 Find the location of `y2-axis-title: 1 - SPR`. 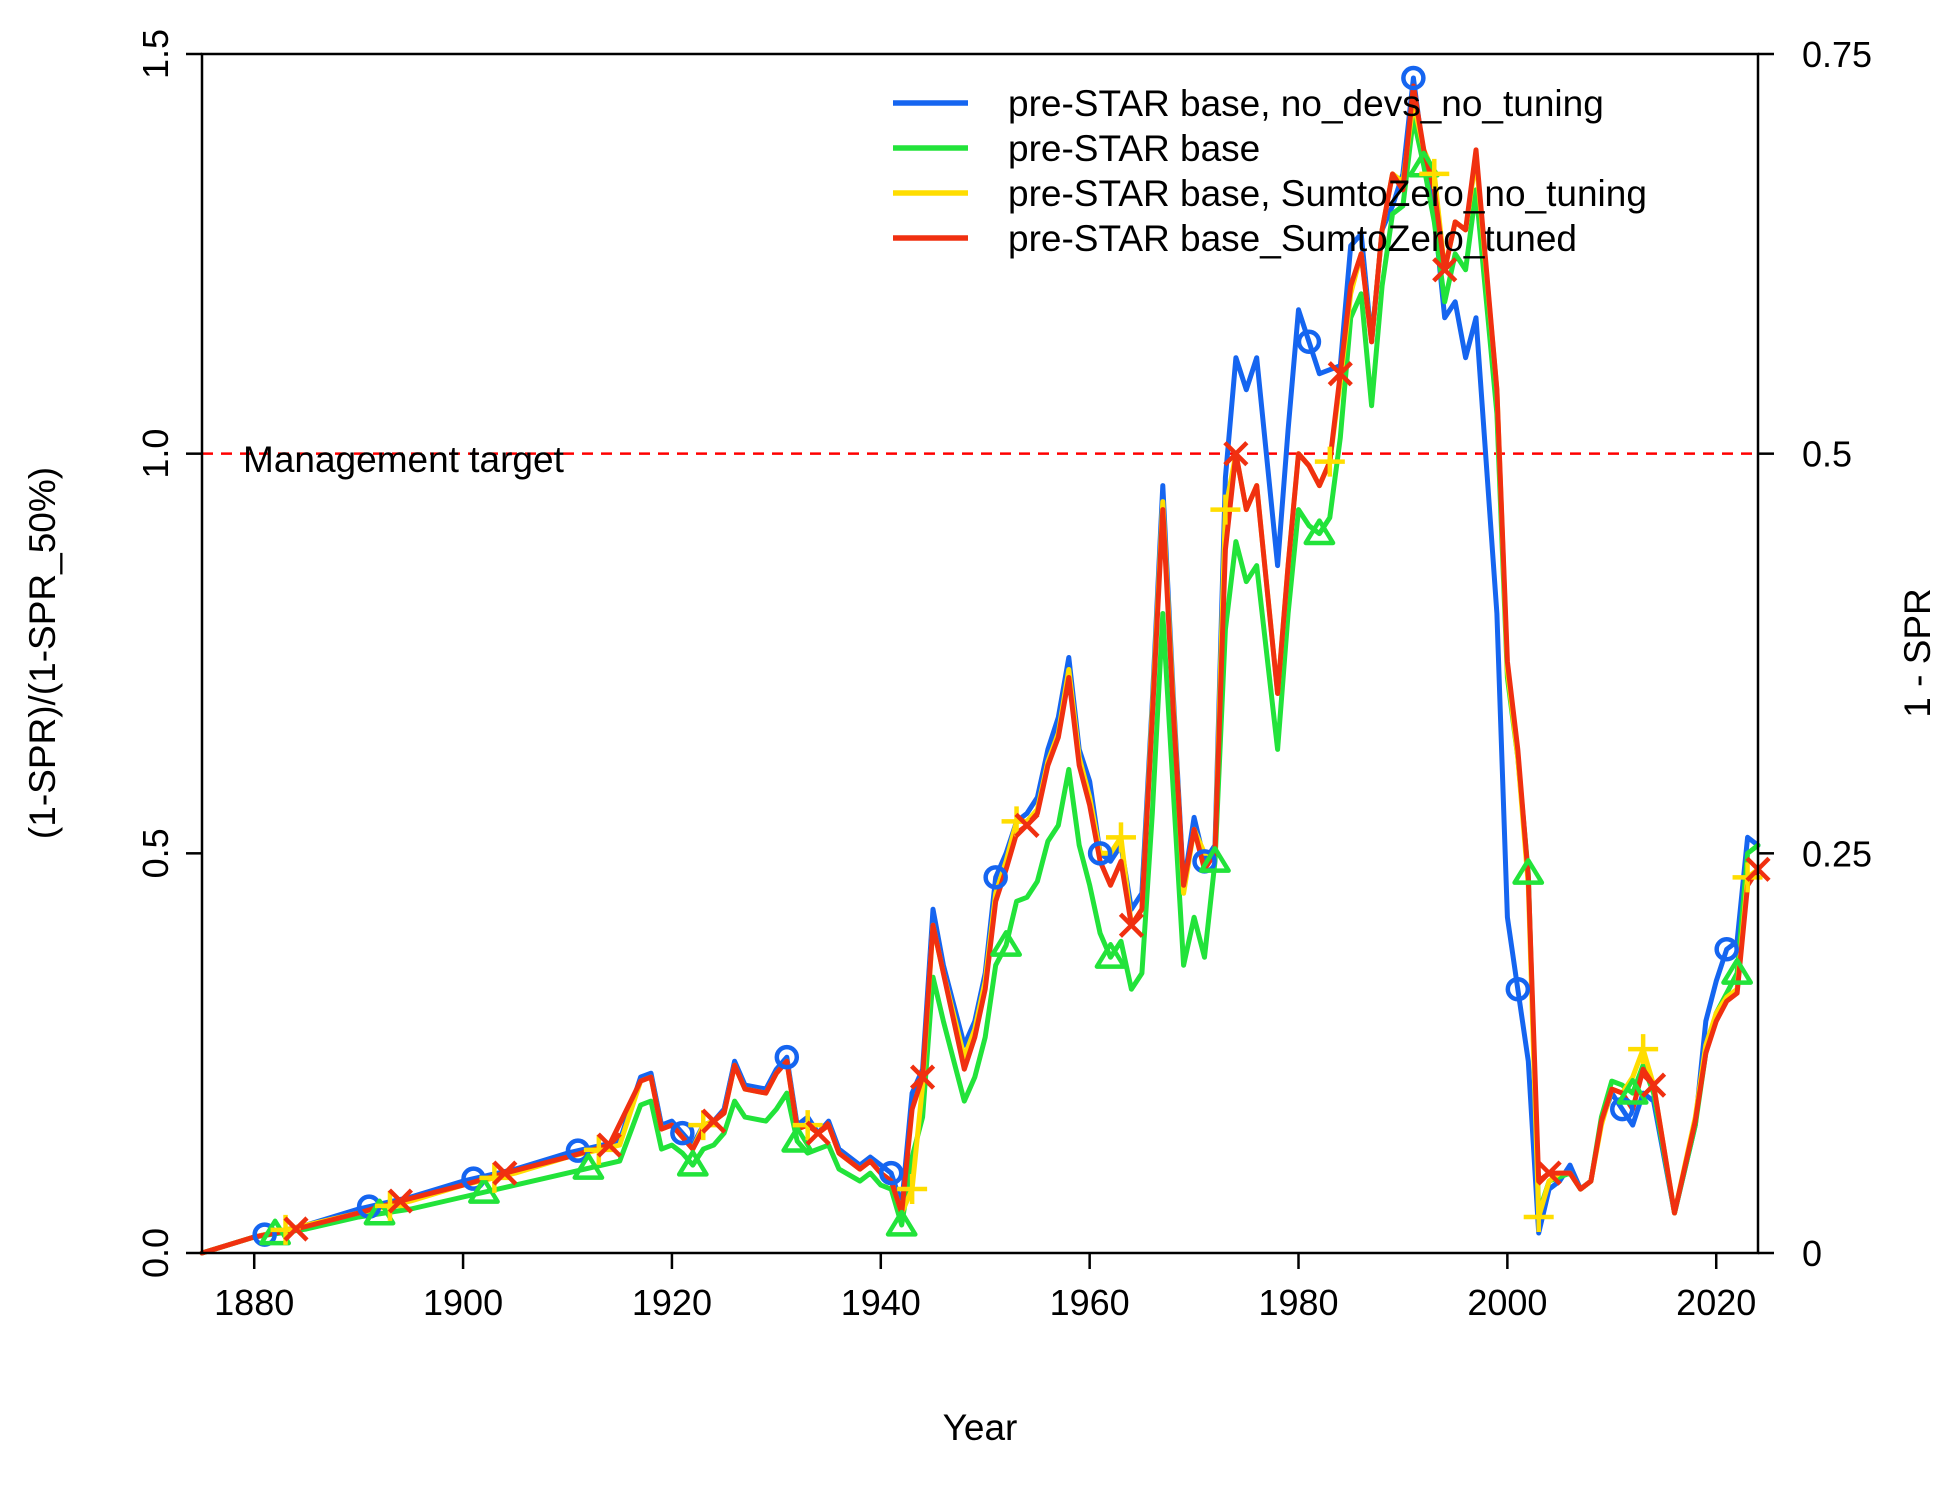

y2-axis-title: 1 - SPR is located at coordinates (1917, 653).